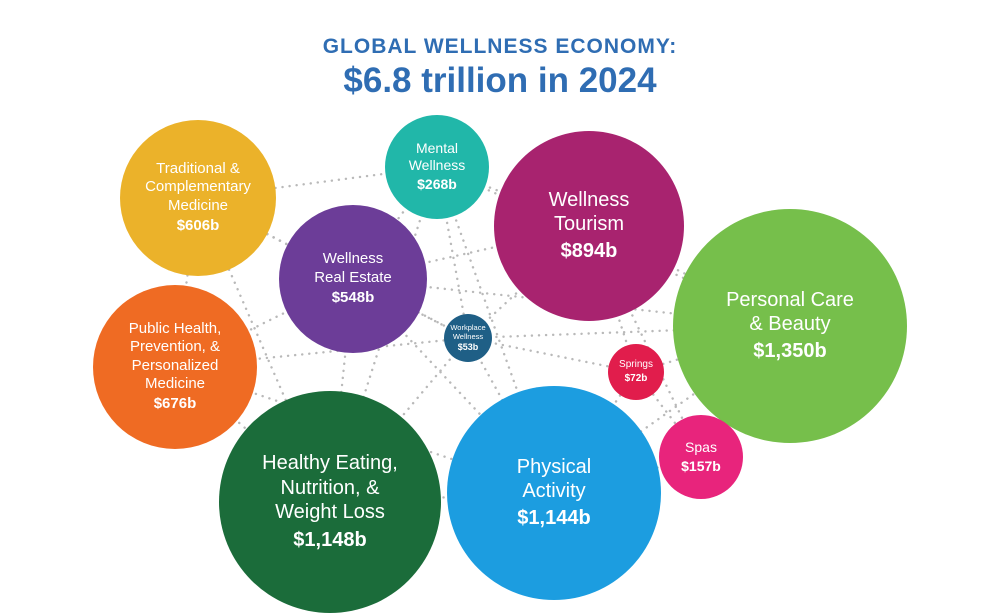 This screenshot has width=1000, height=613. What do you see at coordinates (701, 465) in the screenshot?
I see `bubble-value: $157b` at bounding box center [701, 465].